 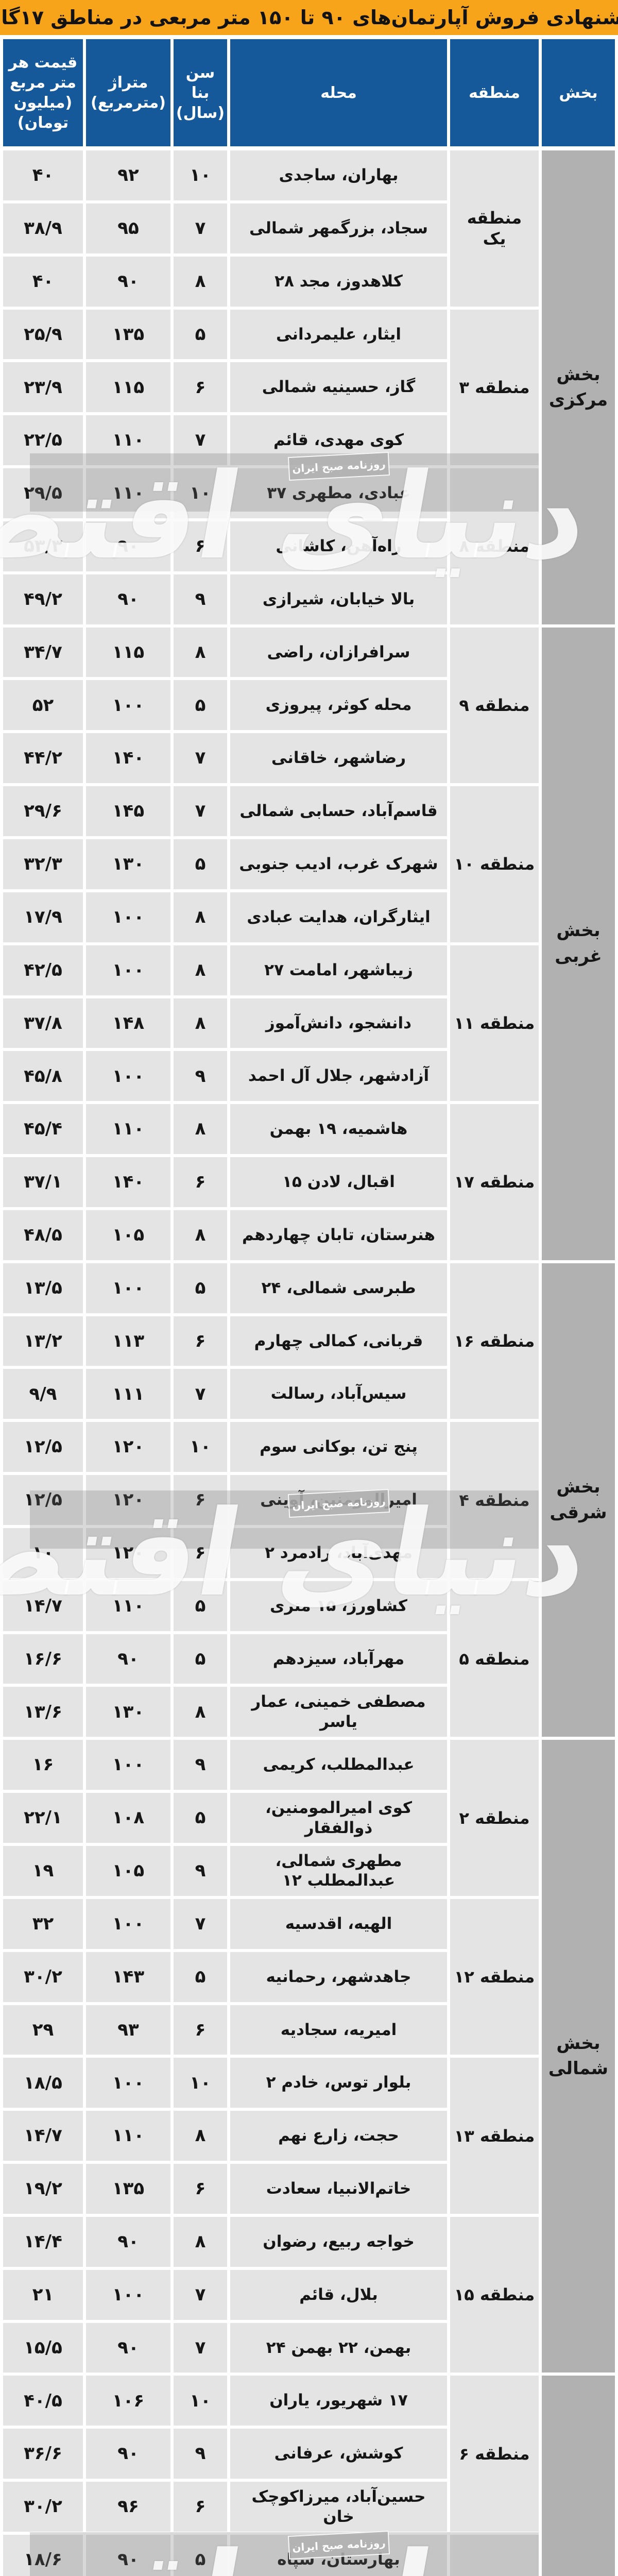 What do you see at coordinates (338, 546) in the screenshot?
I see `neighborhood-cell: راه‌آهن، کاشانی` at bounding box center [338, 546].